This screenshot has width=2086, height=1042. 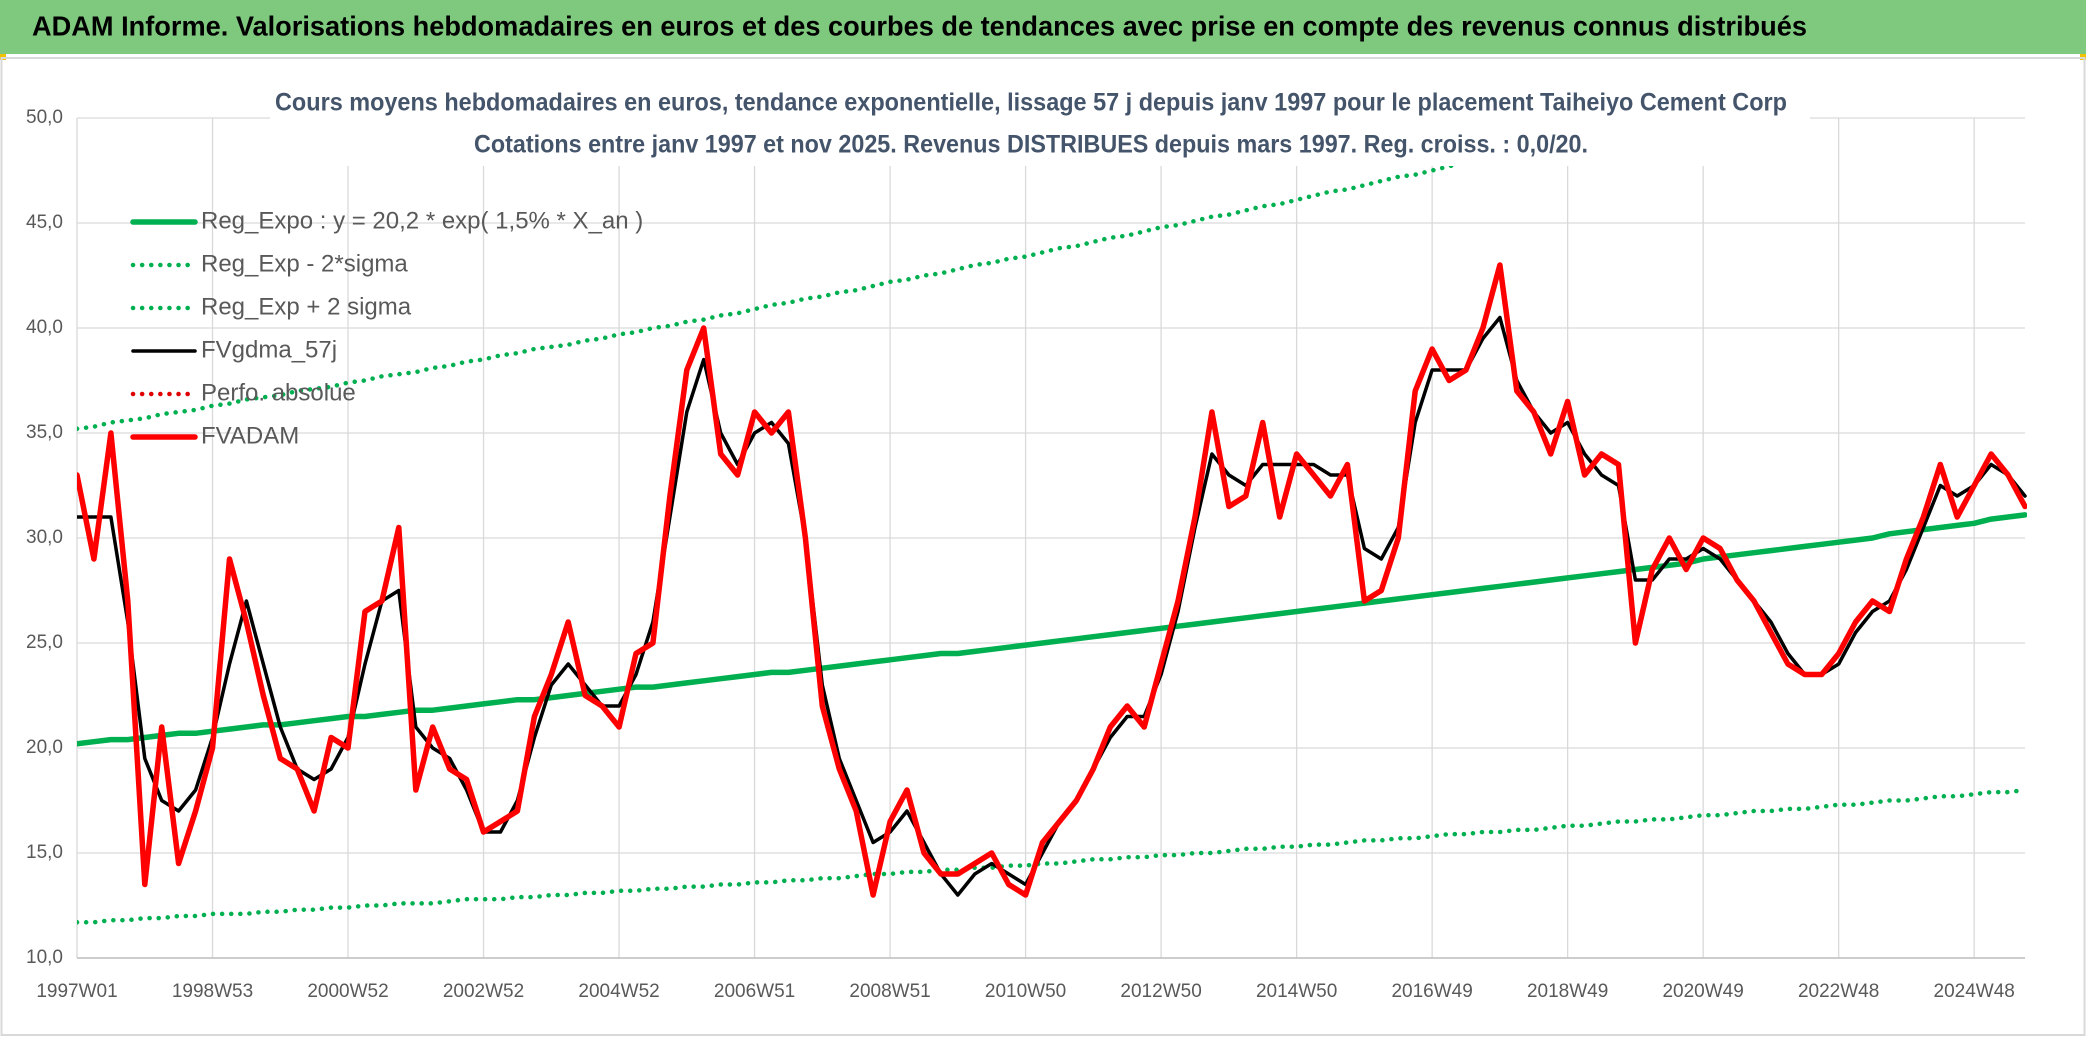 I want to click on x-tick-label: 2020W49, so click(x=1702, y=991).